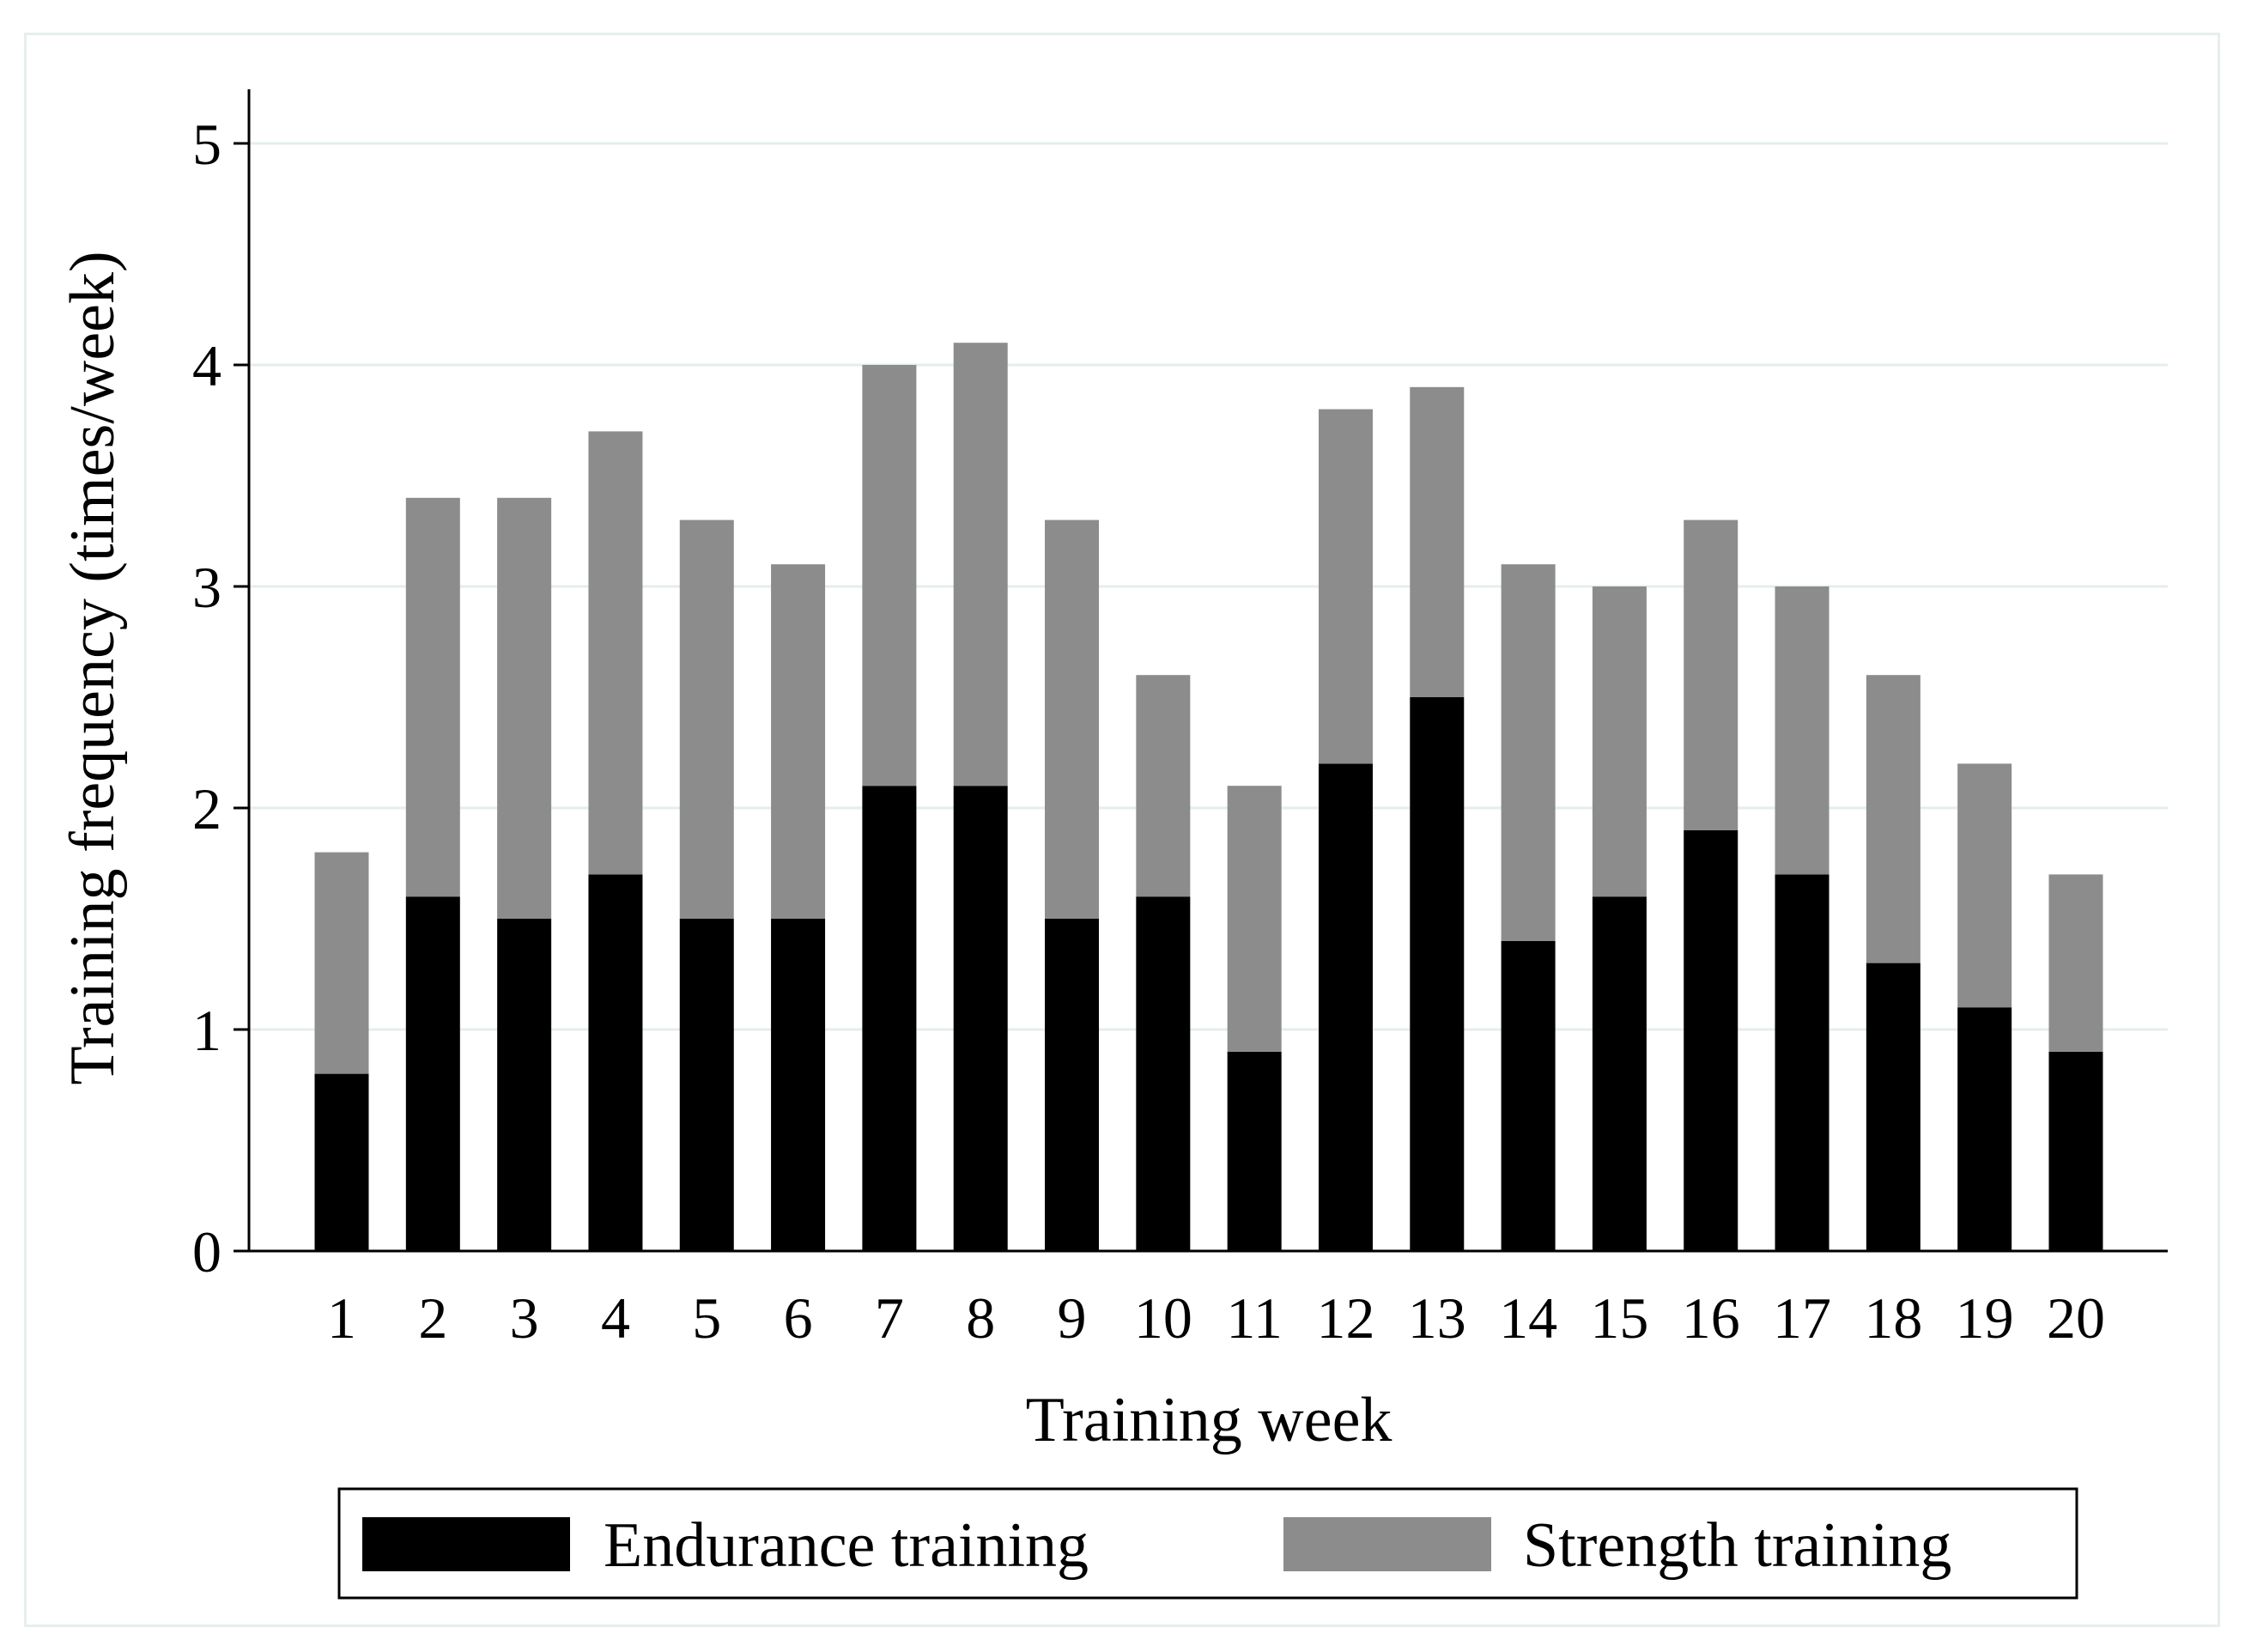  I want to click on x-tick-label: 12, so click(1345, 1318).